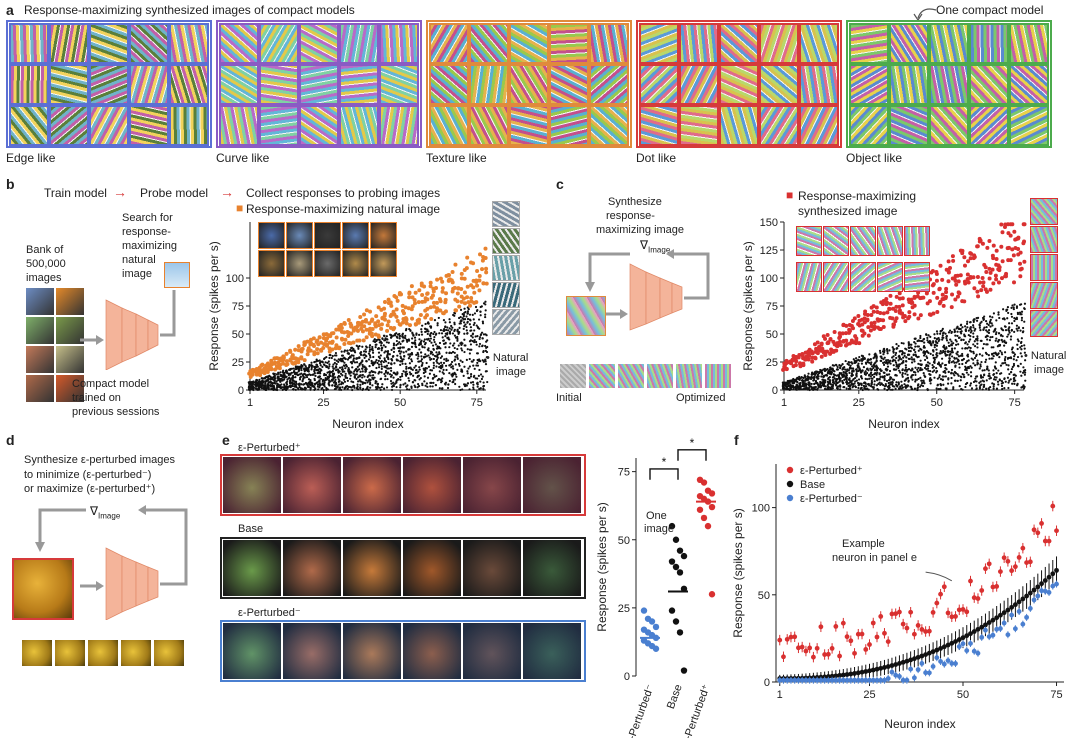 The image size is (1080, 752). Describe the element at coordinates (701, 398) in the screenshot. I see `optimized-label: Optimized` at that location.